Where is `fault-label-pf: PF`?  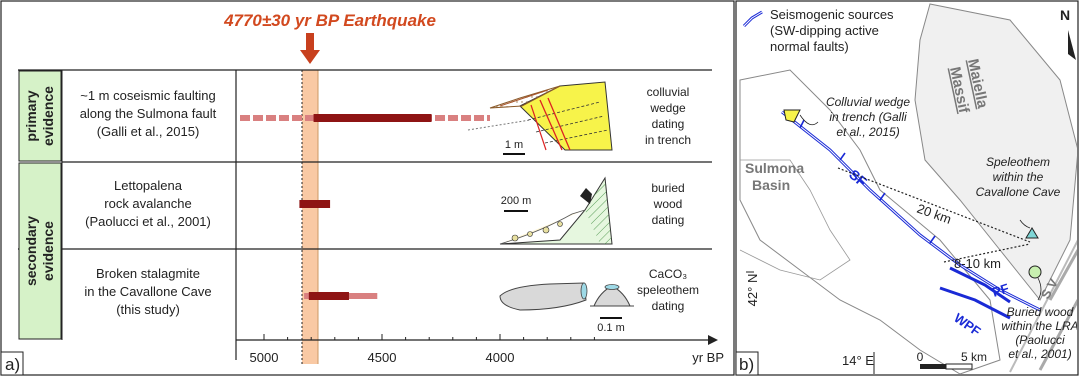
fault-label-pf: PF is located at coordinates (1000, 289).